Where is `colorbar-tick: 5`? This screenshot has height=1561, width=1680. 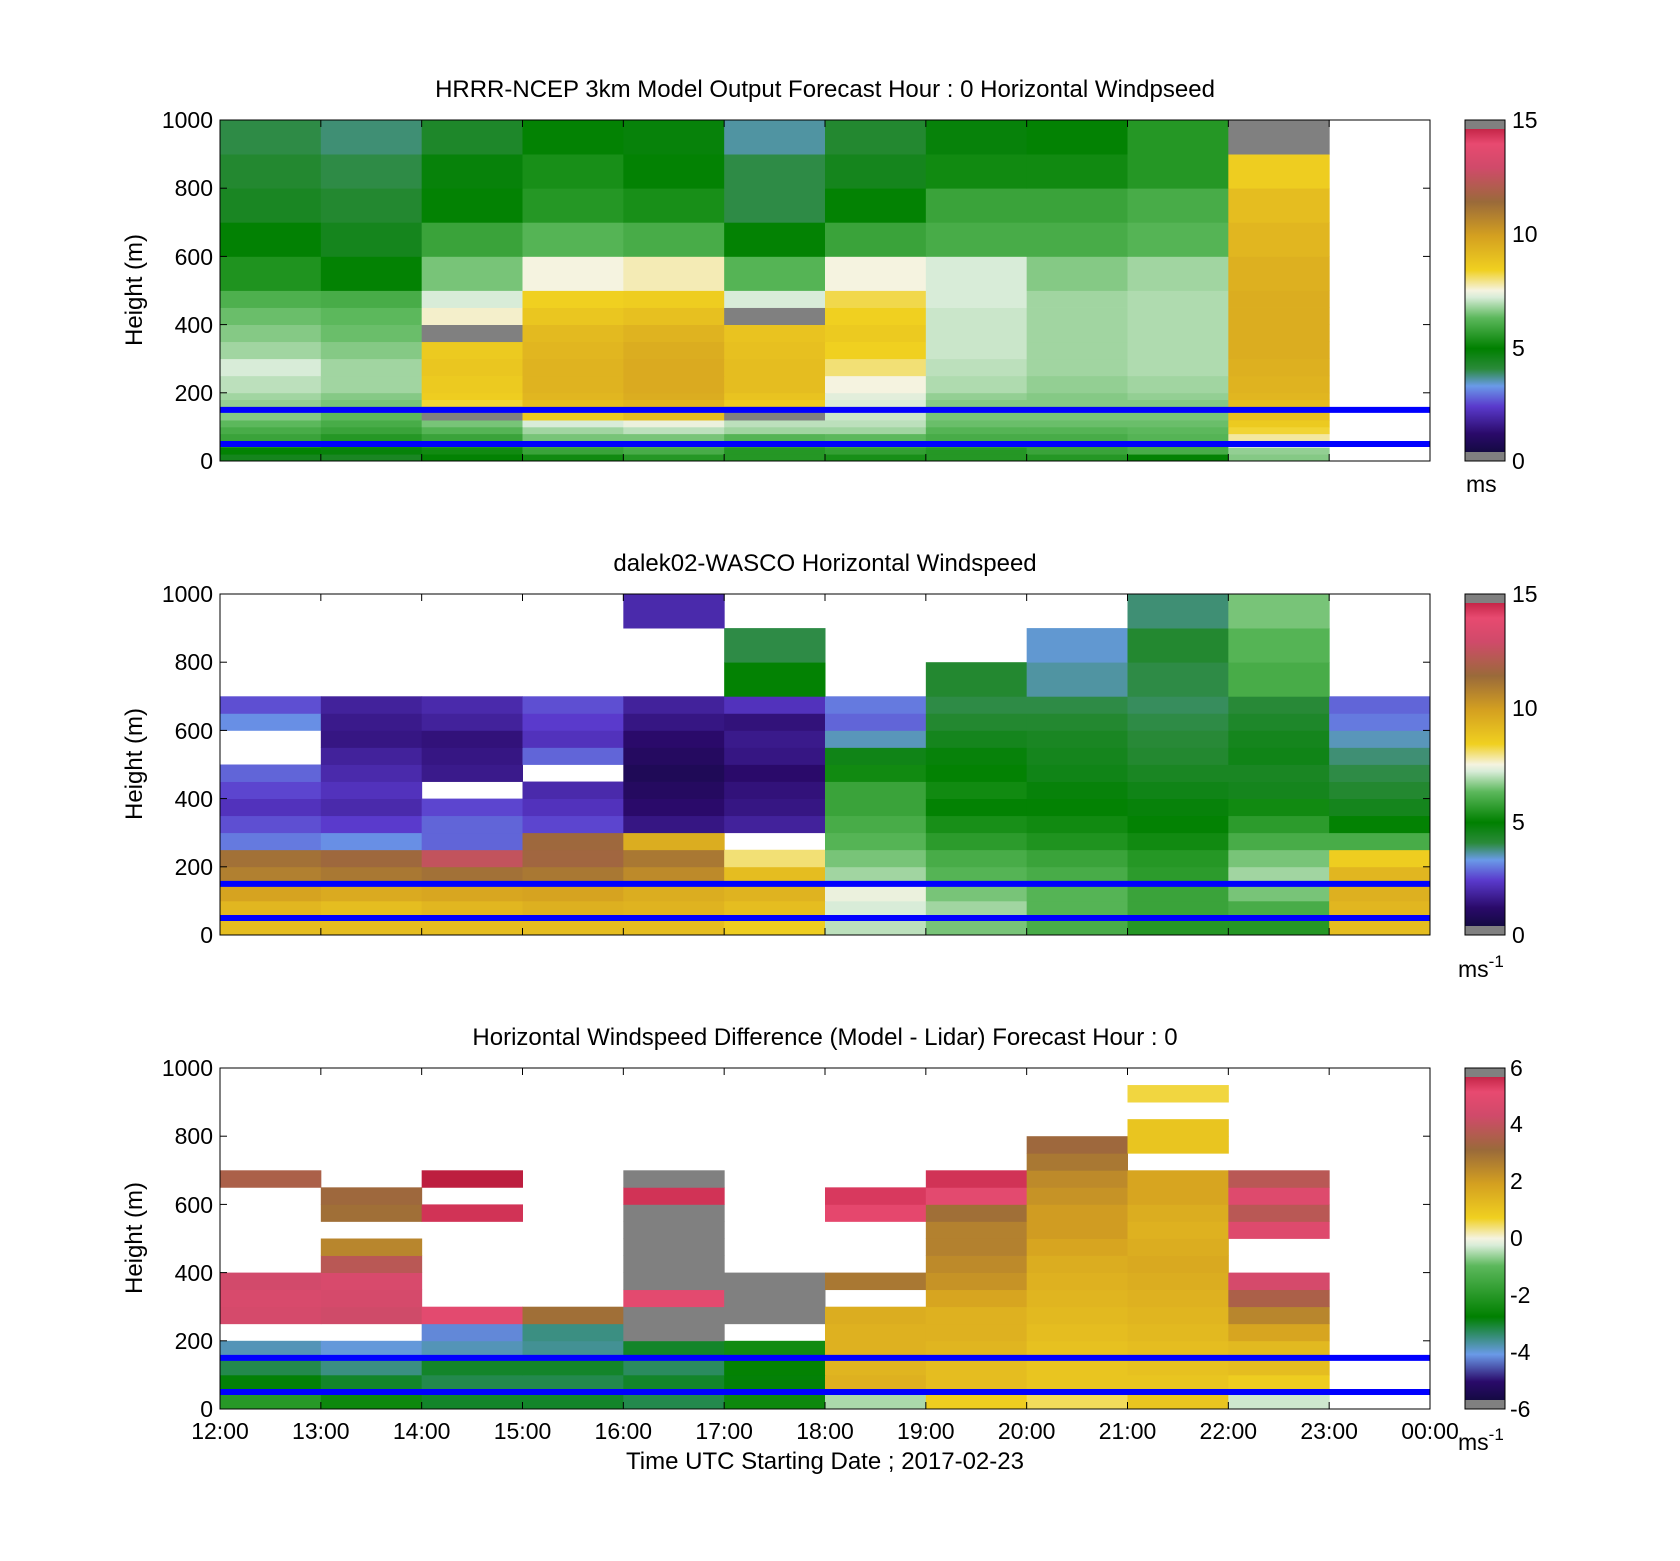 colorbar-tick: 5 is located at coordinates (1518, 822).